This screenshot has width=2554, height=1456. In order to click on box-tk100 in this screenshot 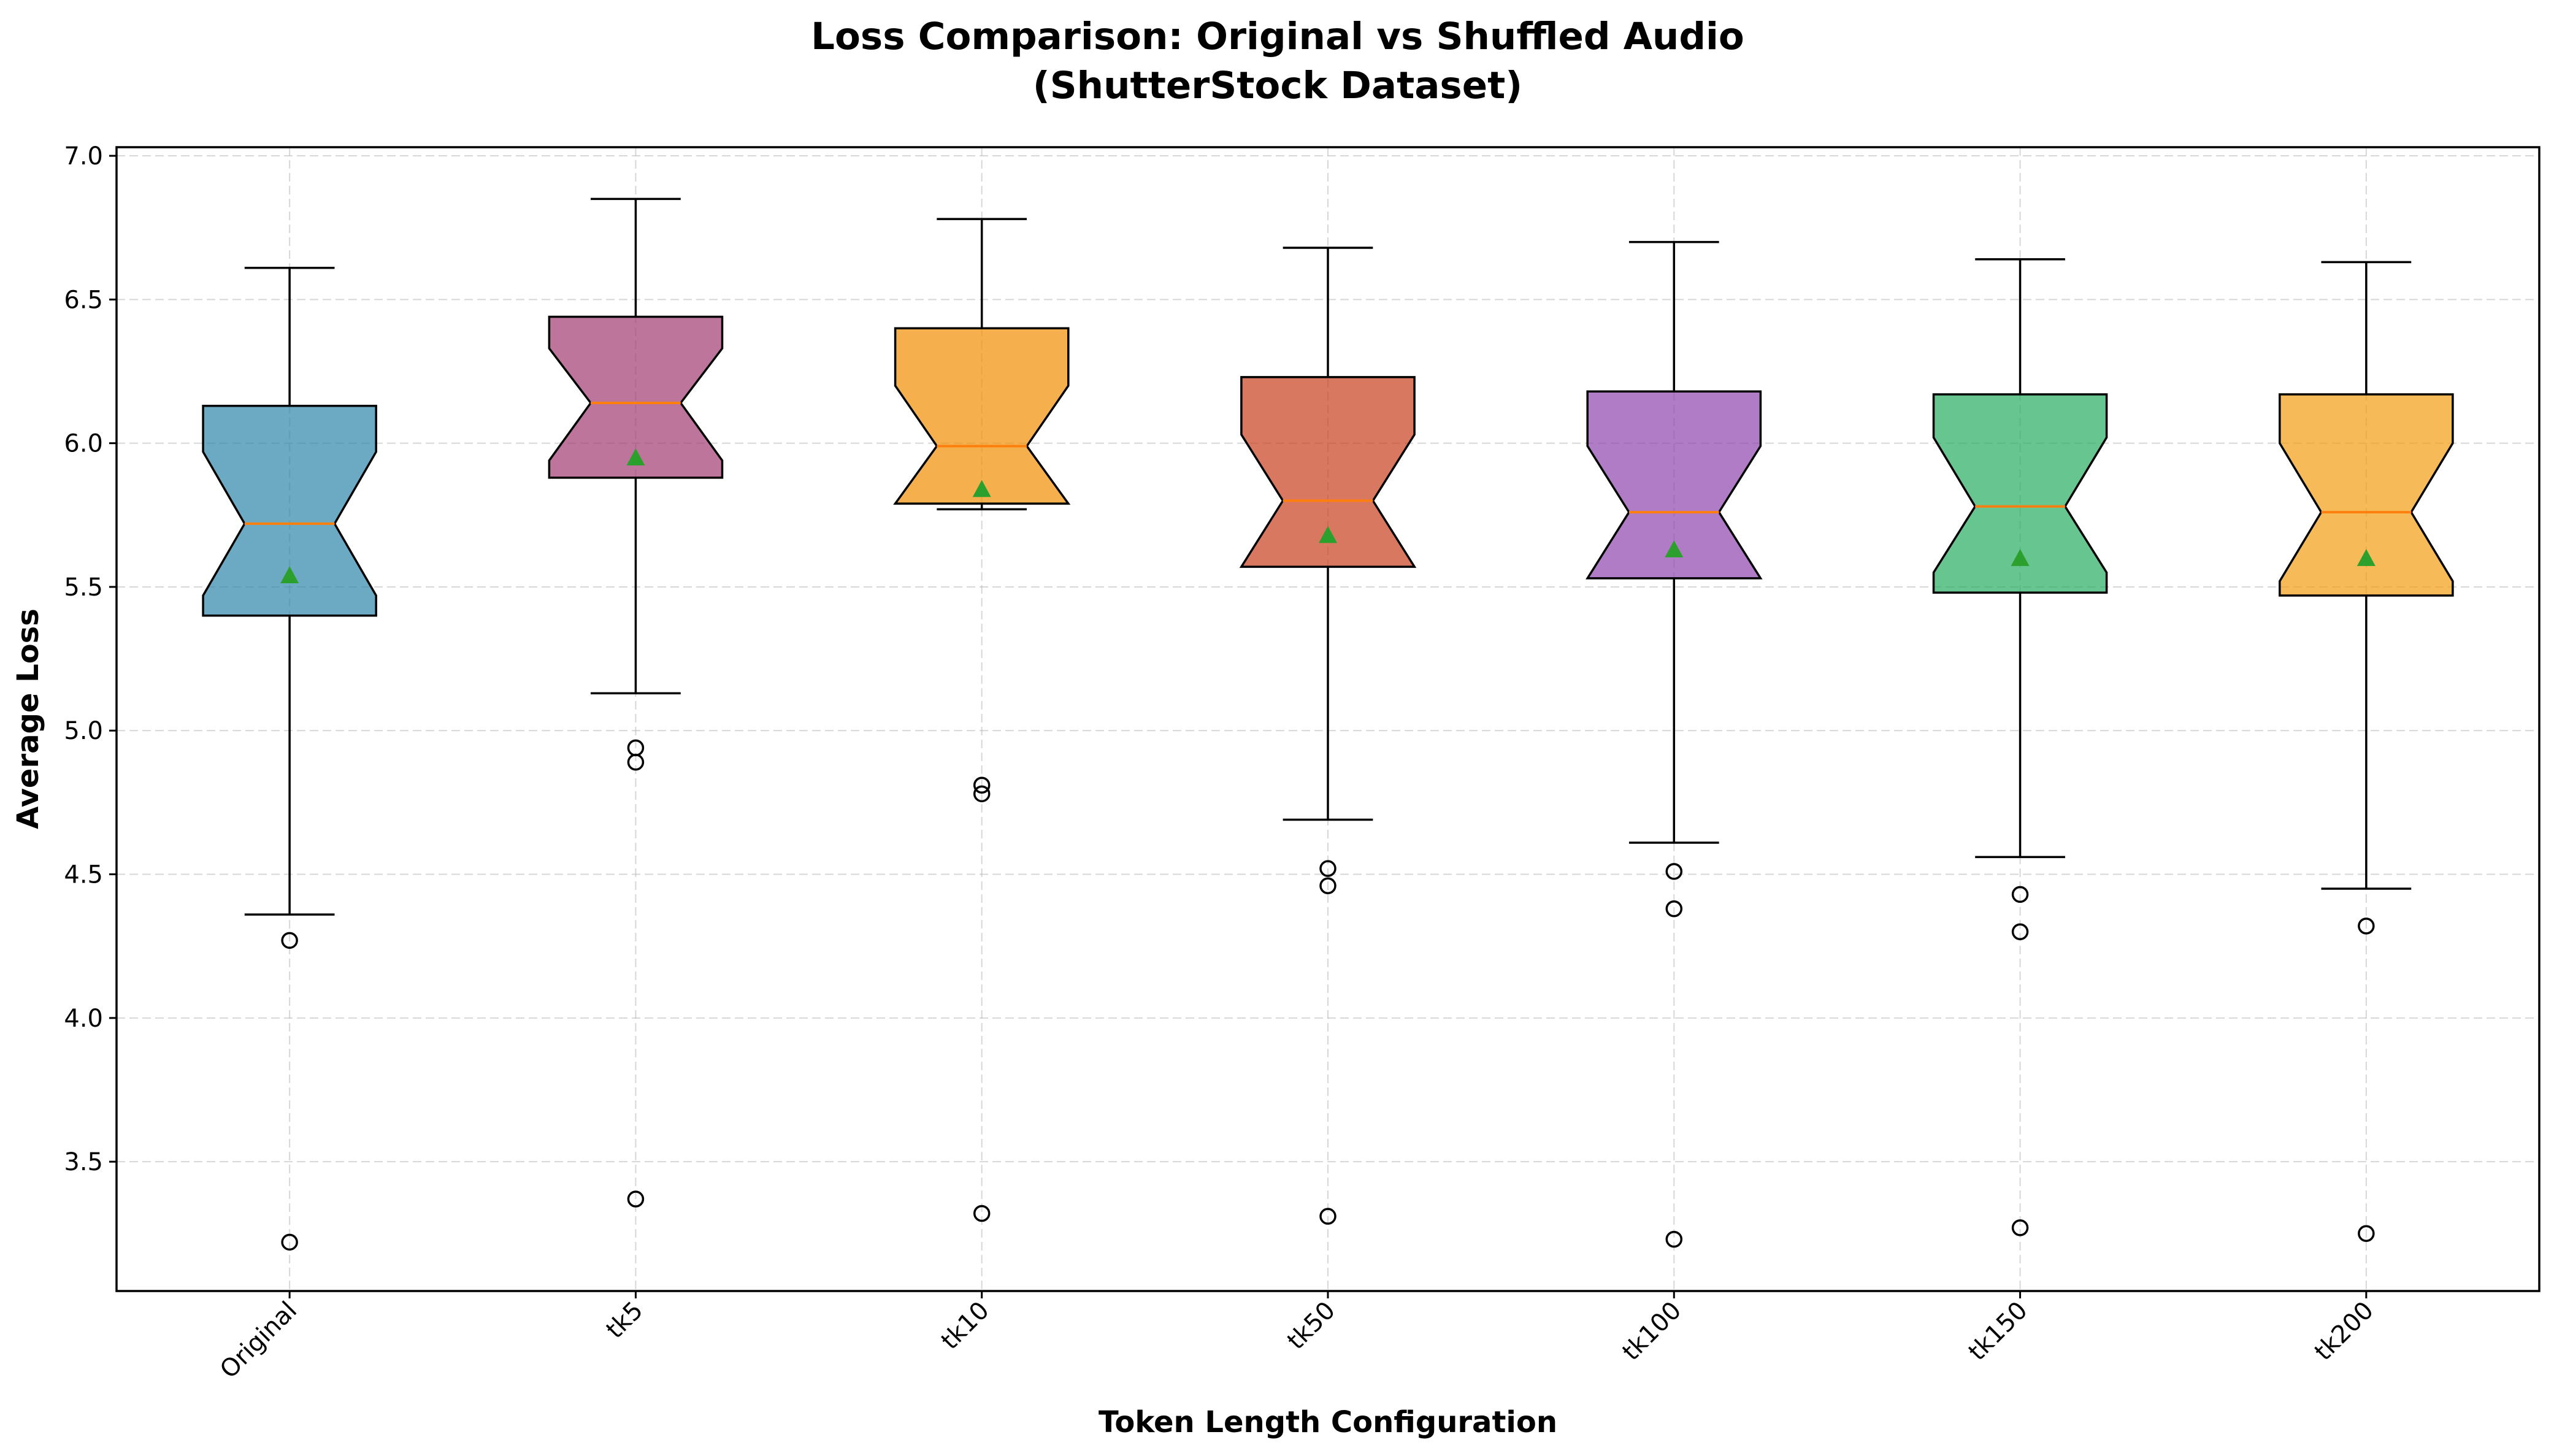, I will do `click(1675, 744)`.